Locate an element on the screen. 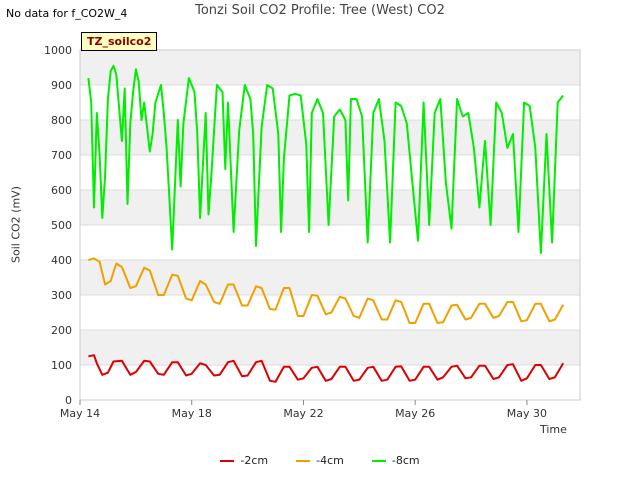 Image resolution: width=640 pixels, height=480 pixels. y-tick-label: 400 is located at coordinates (61, 260).